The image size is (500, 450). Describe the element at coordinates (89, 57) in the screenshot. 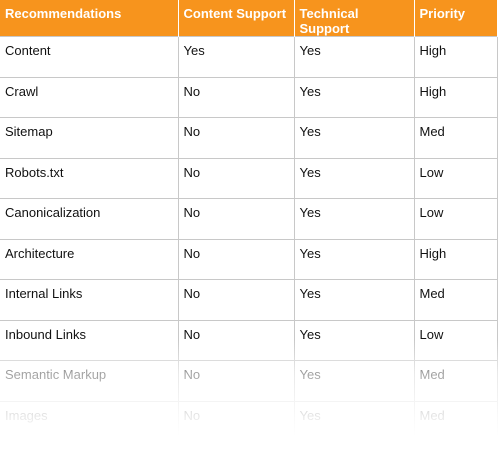

I see `table-cell: Content` at that location.